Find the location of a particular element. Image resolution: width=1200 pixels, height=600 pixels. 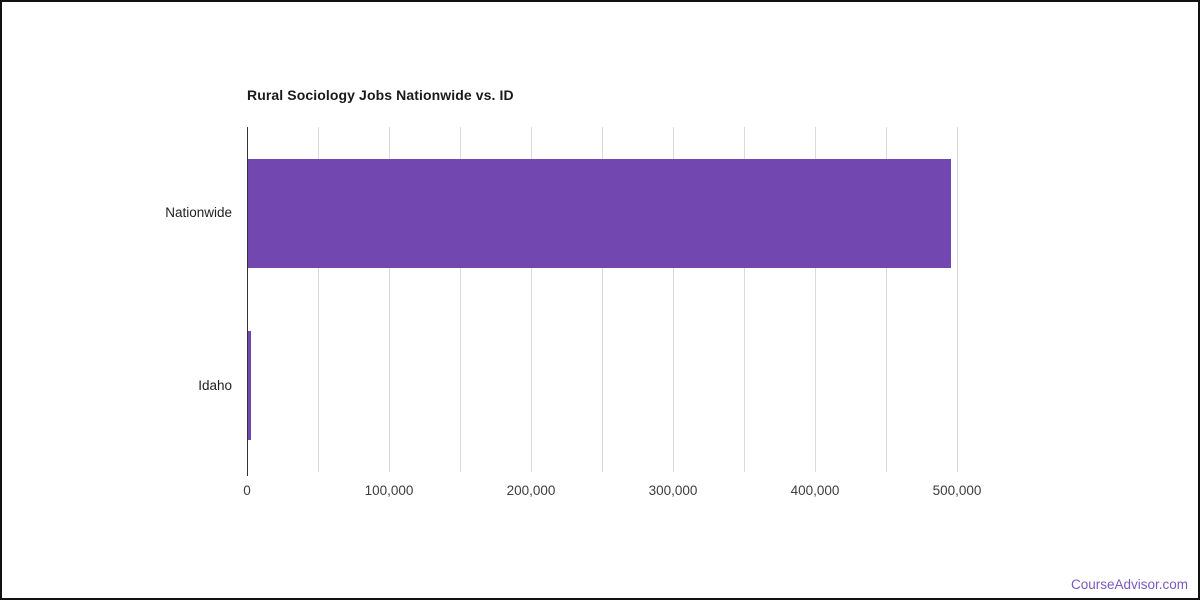

x-tick-label: 500,000 is located at coordinates (957, 490).